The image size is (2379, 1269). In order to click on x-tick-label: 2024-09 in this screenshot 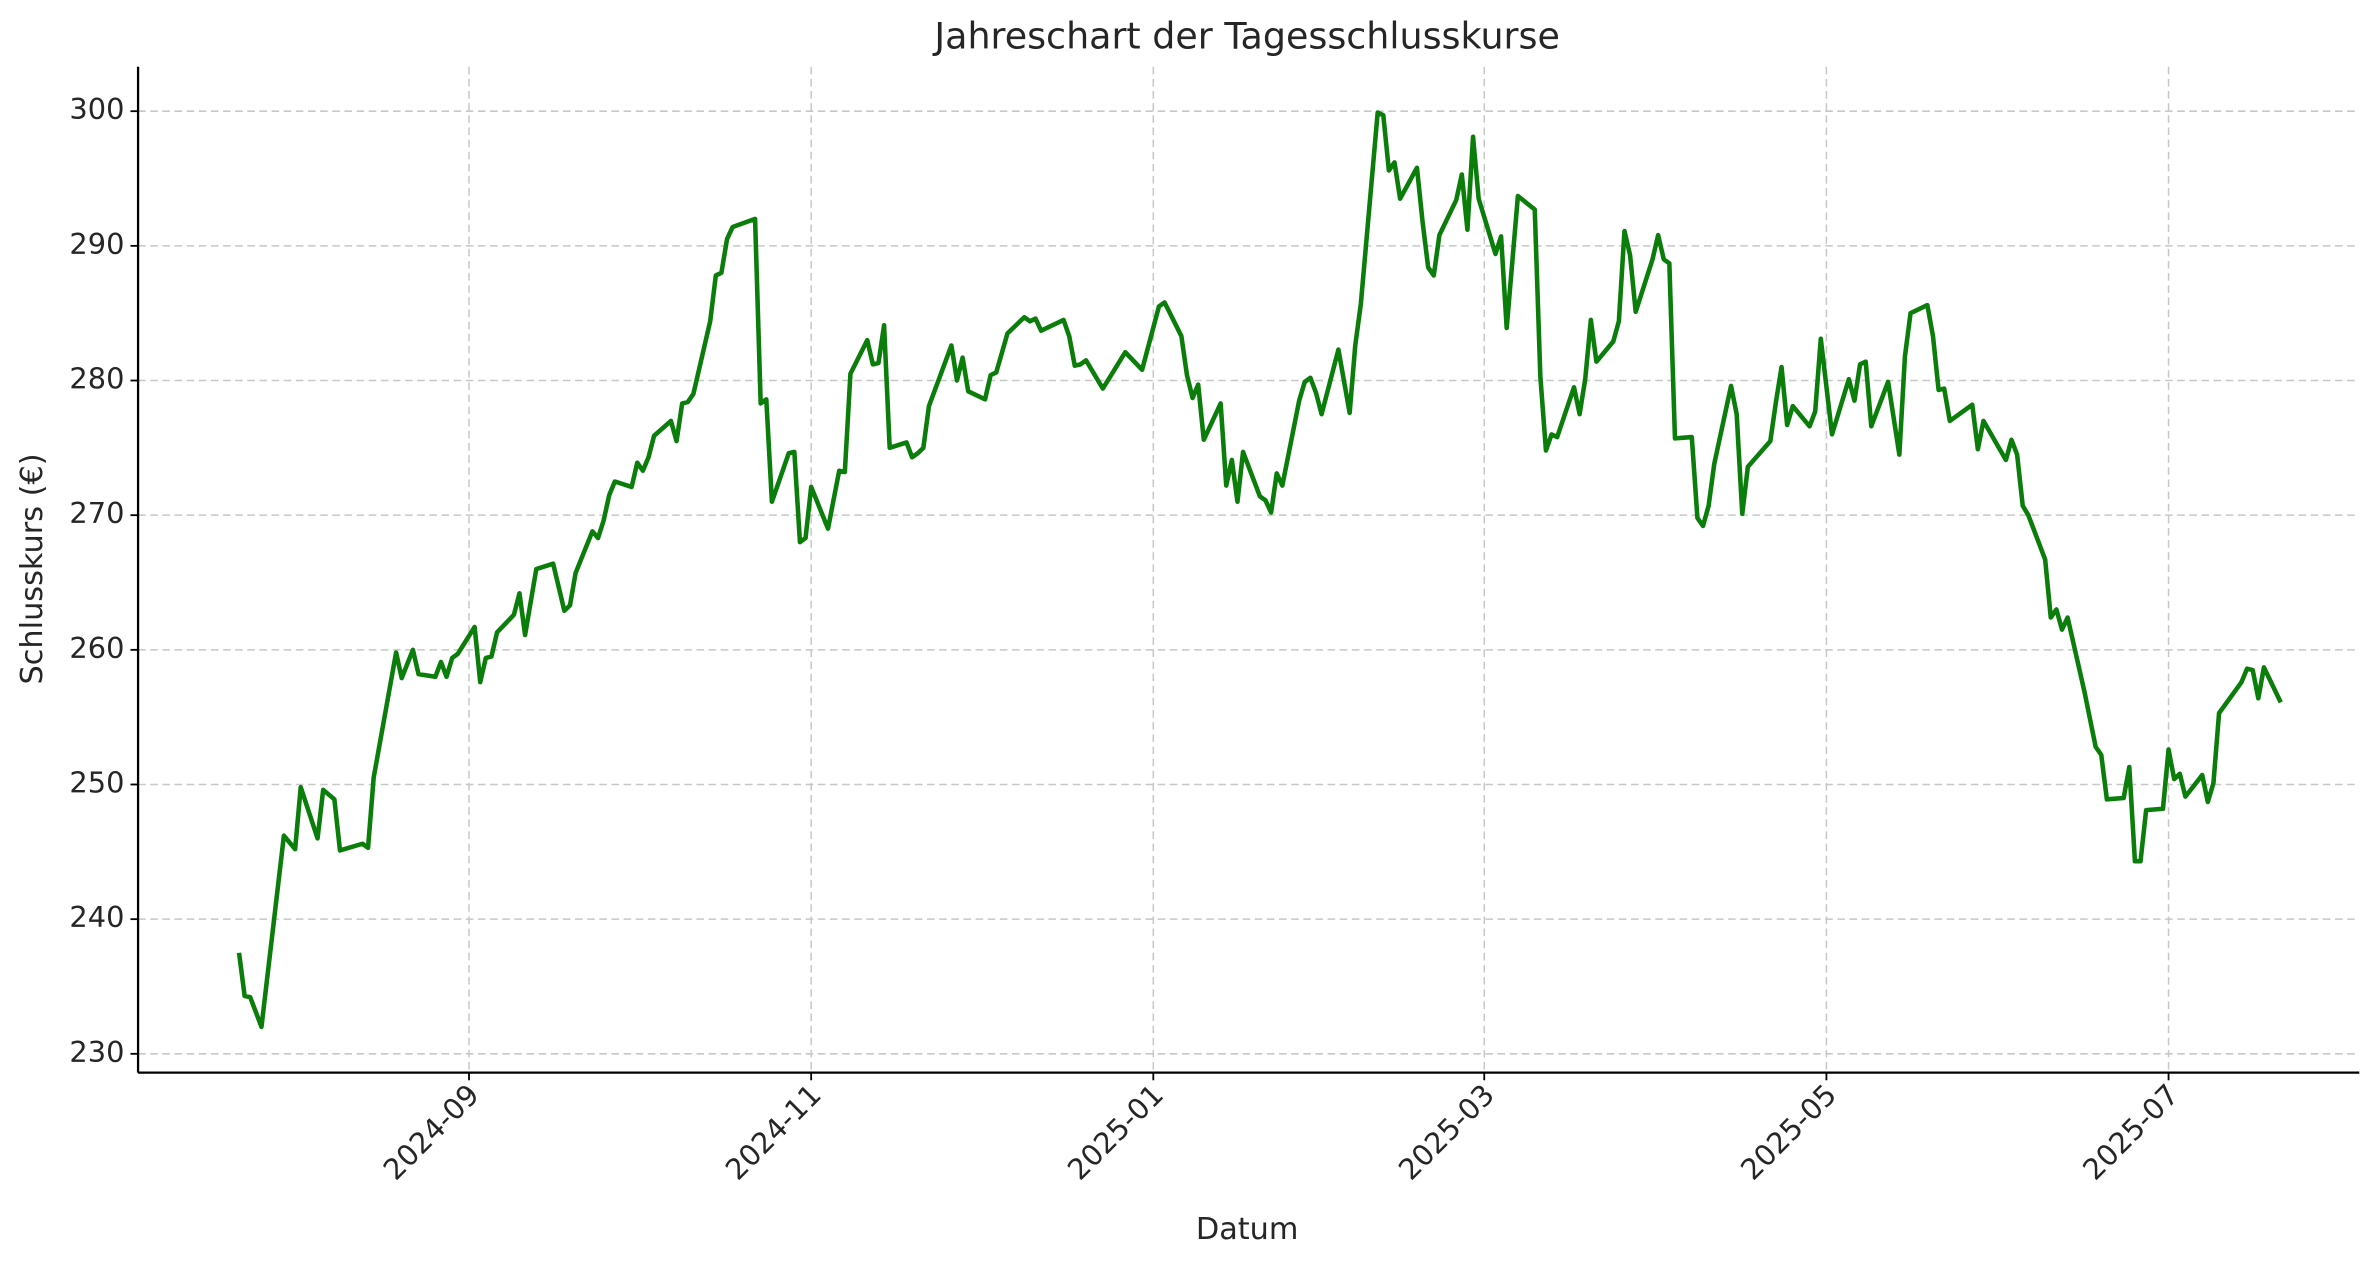, I will do `click(431, 1131)`.